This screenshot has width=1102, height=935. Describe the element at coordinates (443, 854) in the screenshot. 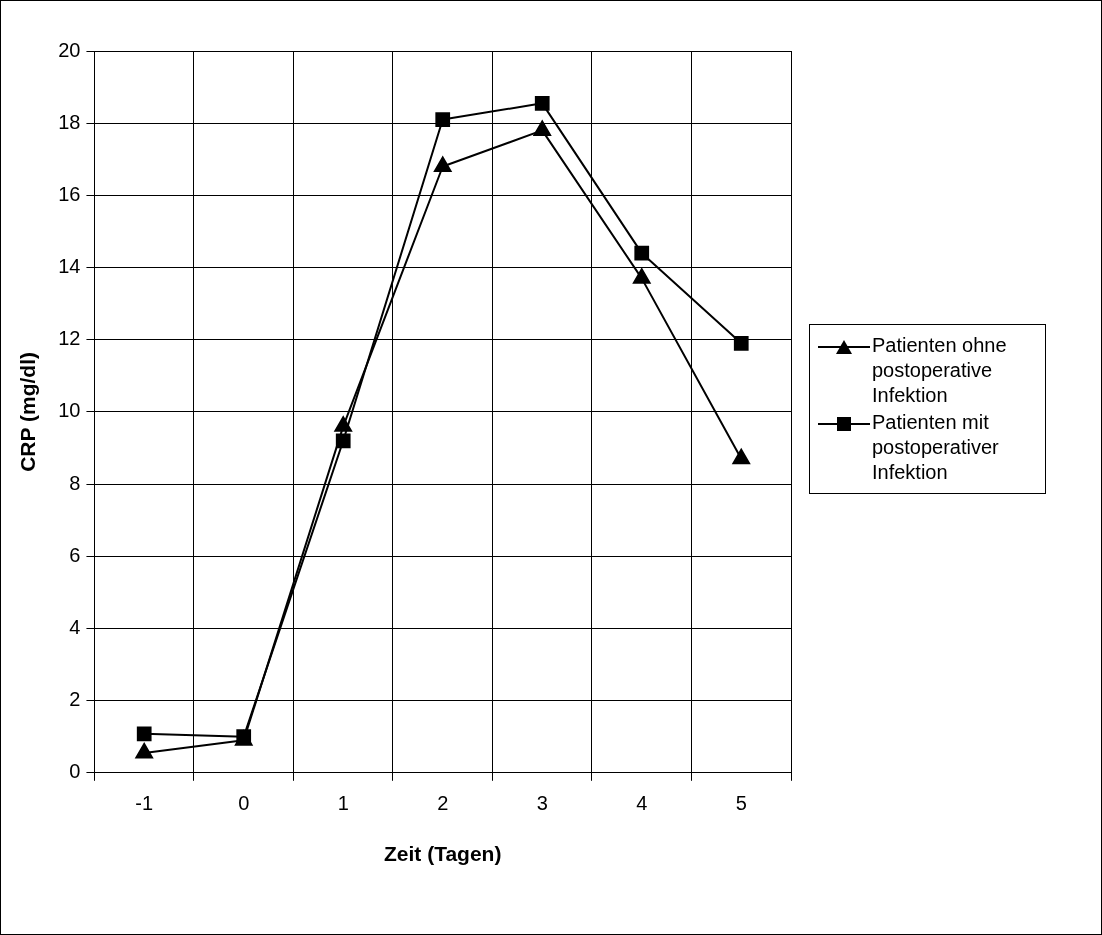

I see `x-axis-title: Zeit (Tagen)` at that location.